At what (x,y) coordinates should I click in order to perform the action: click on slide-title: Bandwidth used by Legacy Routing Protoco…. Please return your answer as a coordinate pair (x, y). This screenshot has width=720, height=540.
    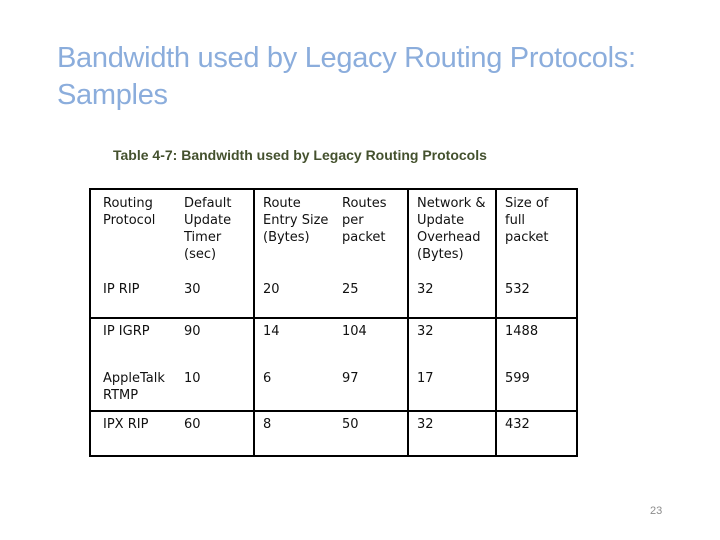
    Looking at the image, I should click on (346, 76).